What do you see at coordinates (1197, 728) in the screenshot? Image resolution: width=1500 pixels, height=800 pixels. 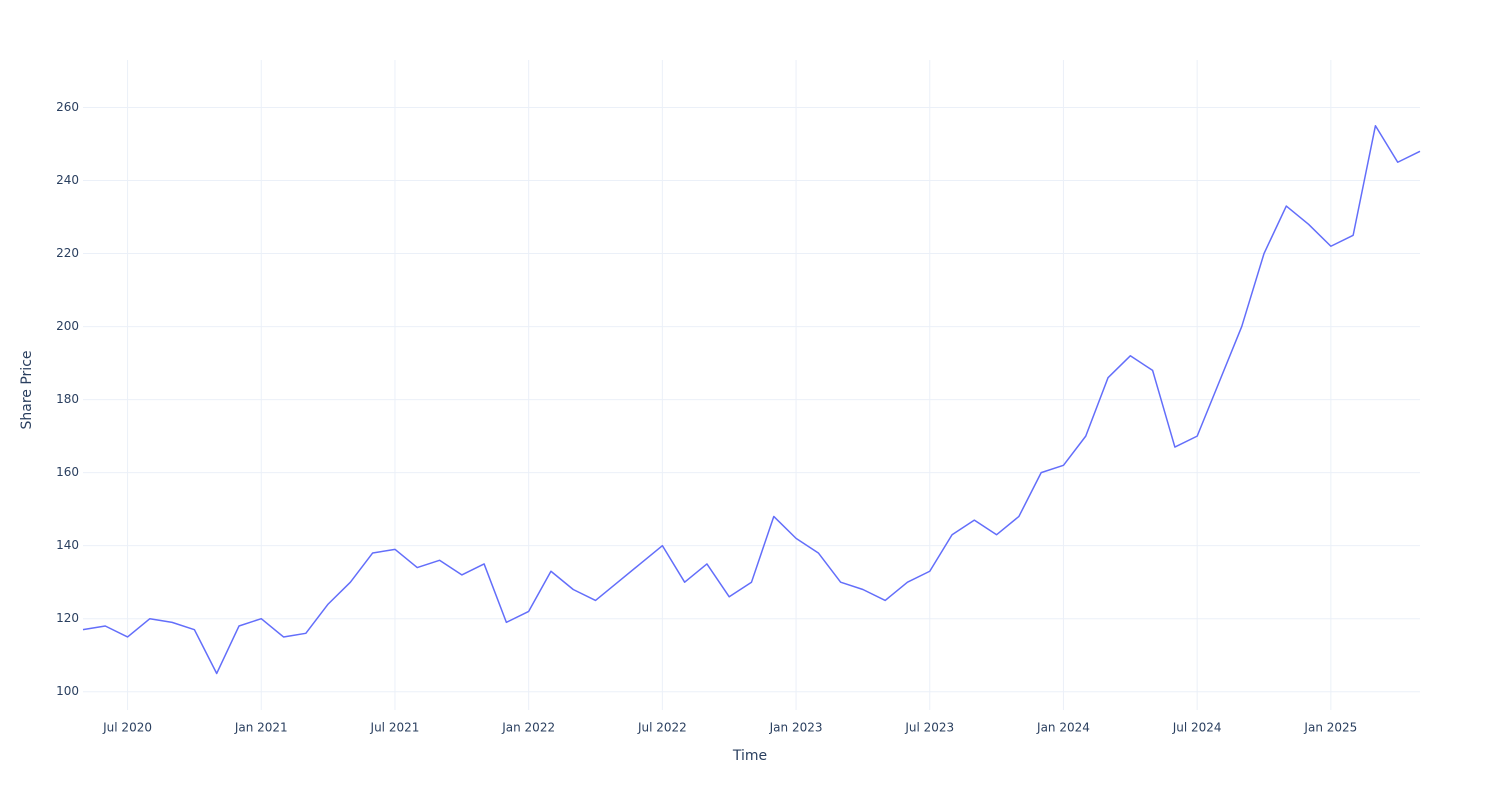 I see `x-tick-label: Jul 2024` at bounding box center [1197, 728].